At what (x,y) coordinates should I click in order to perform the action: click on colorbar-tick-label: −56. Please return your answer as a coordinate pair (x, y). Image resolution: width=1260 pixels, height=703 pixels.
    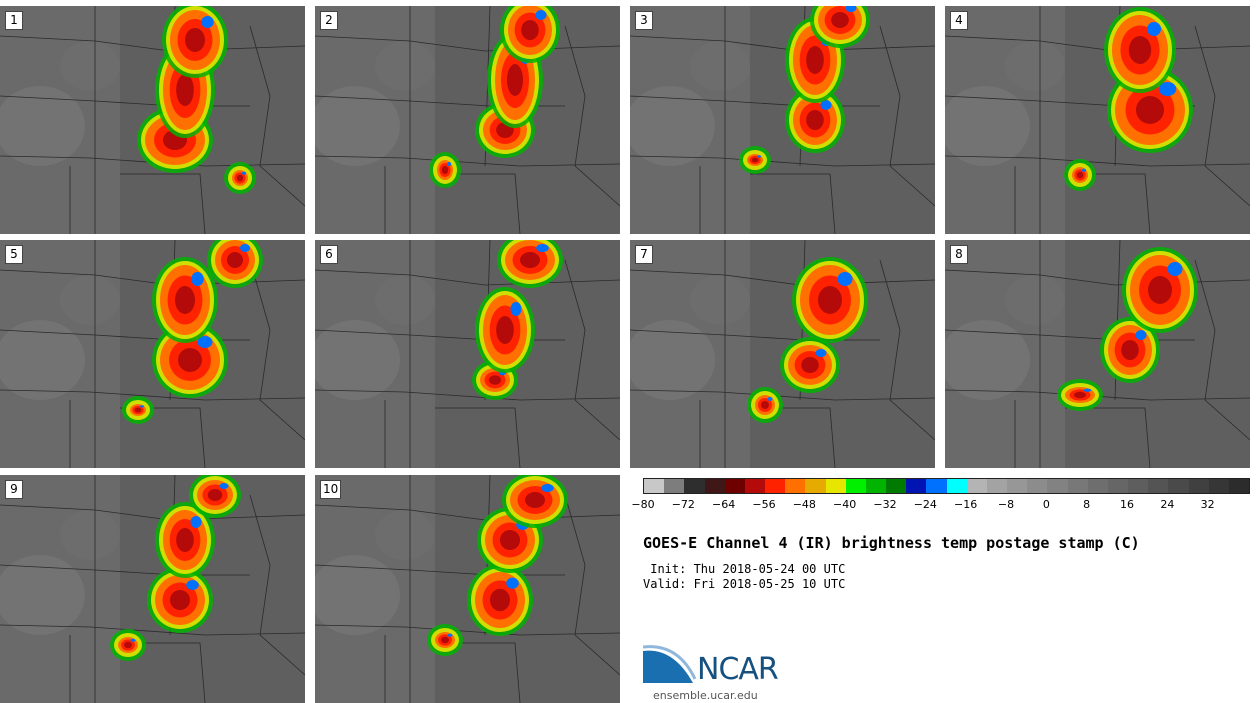
    Looking at the image, I should click on (764, 504).